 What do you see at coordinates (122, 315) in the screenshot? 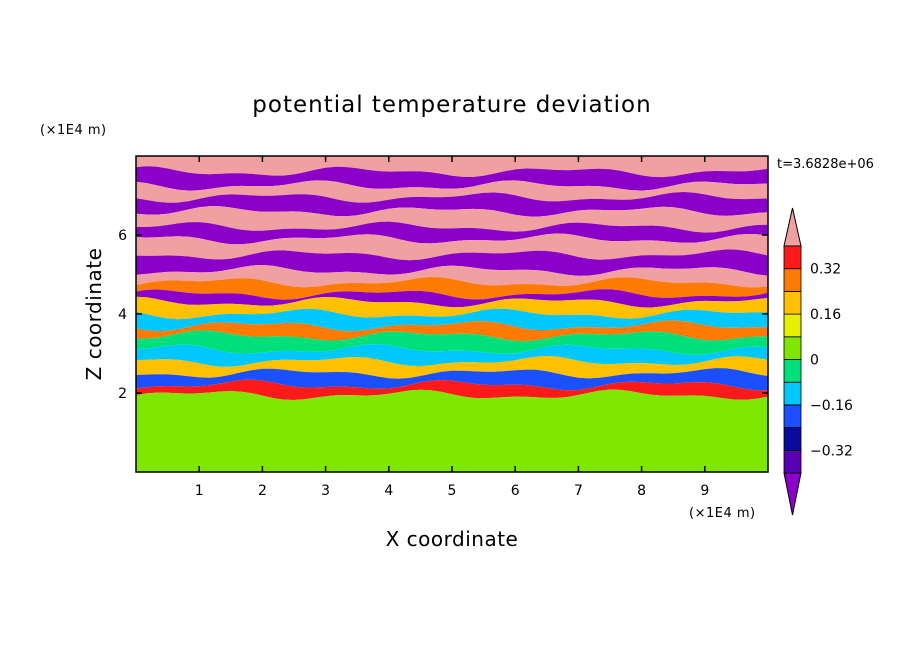
I see `y-tick-label: 4` at bounding box center [122, 315].